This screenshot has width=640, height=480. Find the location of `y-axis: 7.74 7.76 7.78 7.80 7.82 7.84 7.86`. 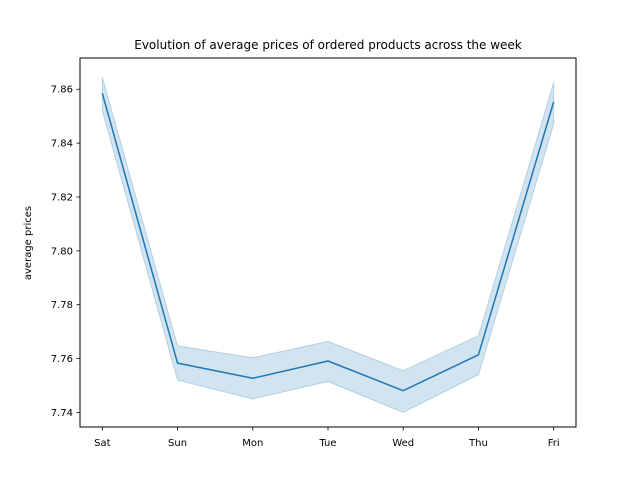

y-axis: 7.74 7.76 7.78 7.80 7.82 7.84 7.86 is located at coordinates (65, 252).